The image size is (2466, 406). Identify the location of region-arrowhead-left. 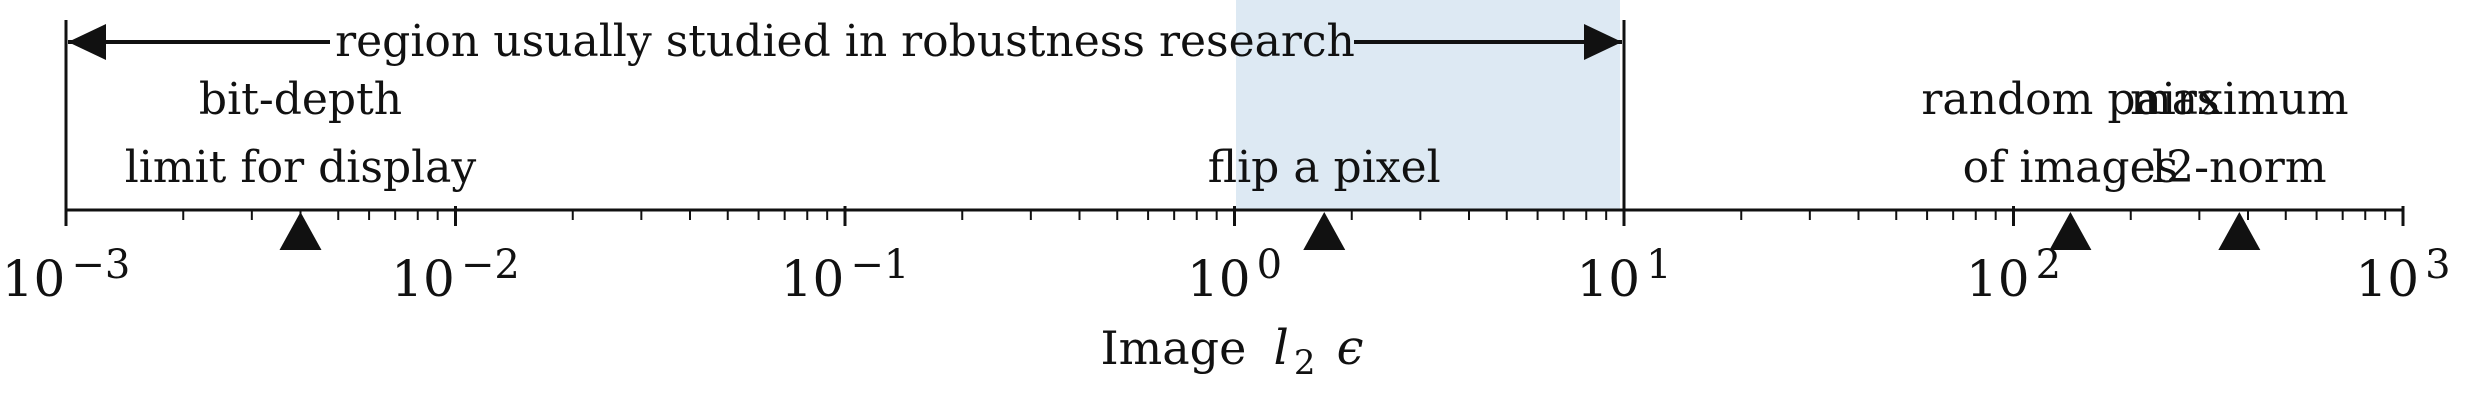
(87, 42).